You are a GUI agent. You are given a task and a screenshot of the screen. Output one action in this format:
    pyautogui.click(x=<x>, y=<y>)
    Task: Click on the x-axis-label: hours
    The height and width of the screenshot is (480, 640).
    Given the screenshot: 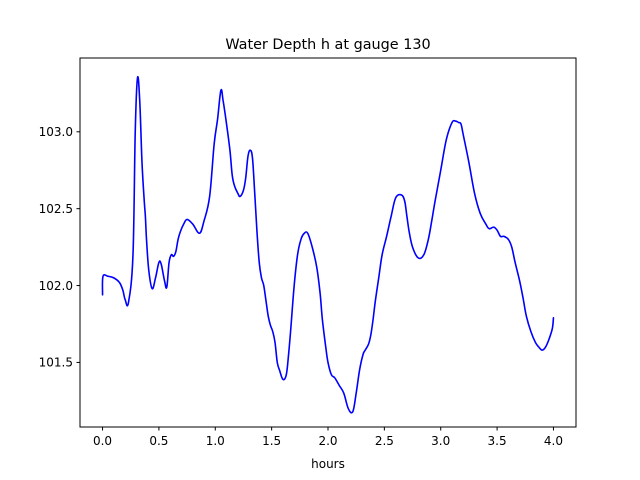 What is the action you would take?
    pyautogui.click(x=328, y=464)
    